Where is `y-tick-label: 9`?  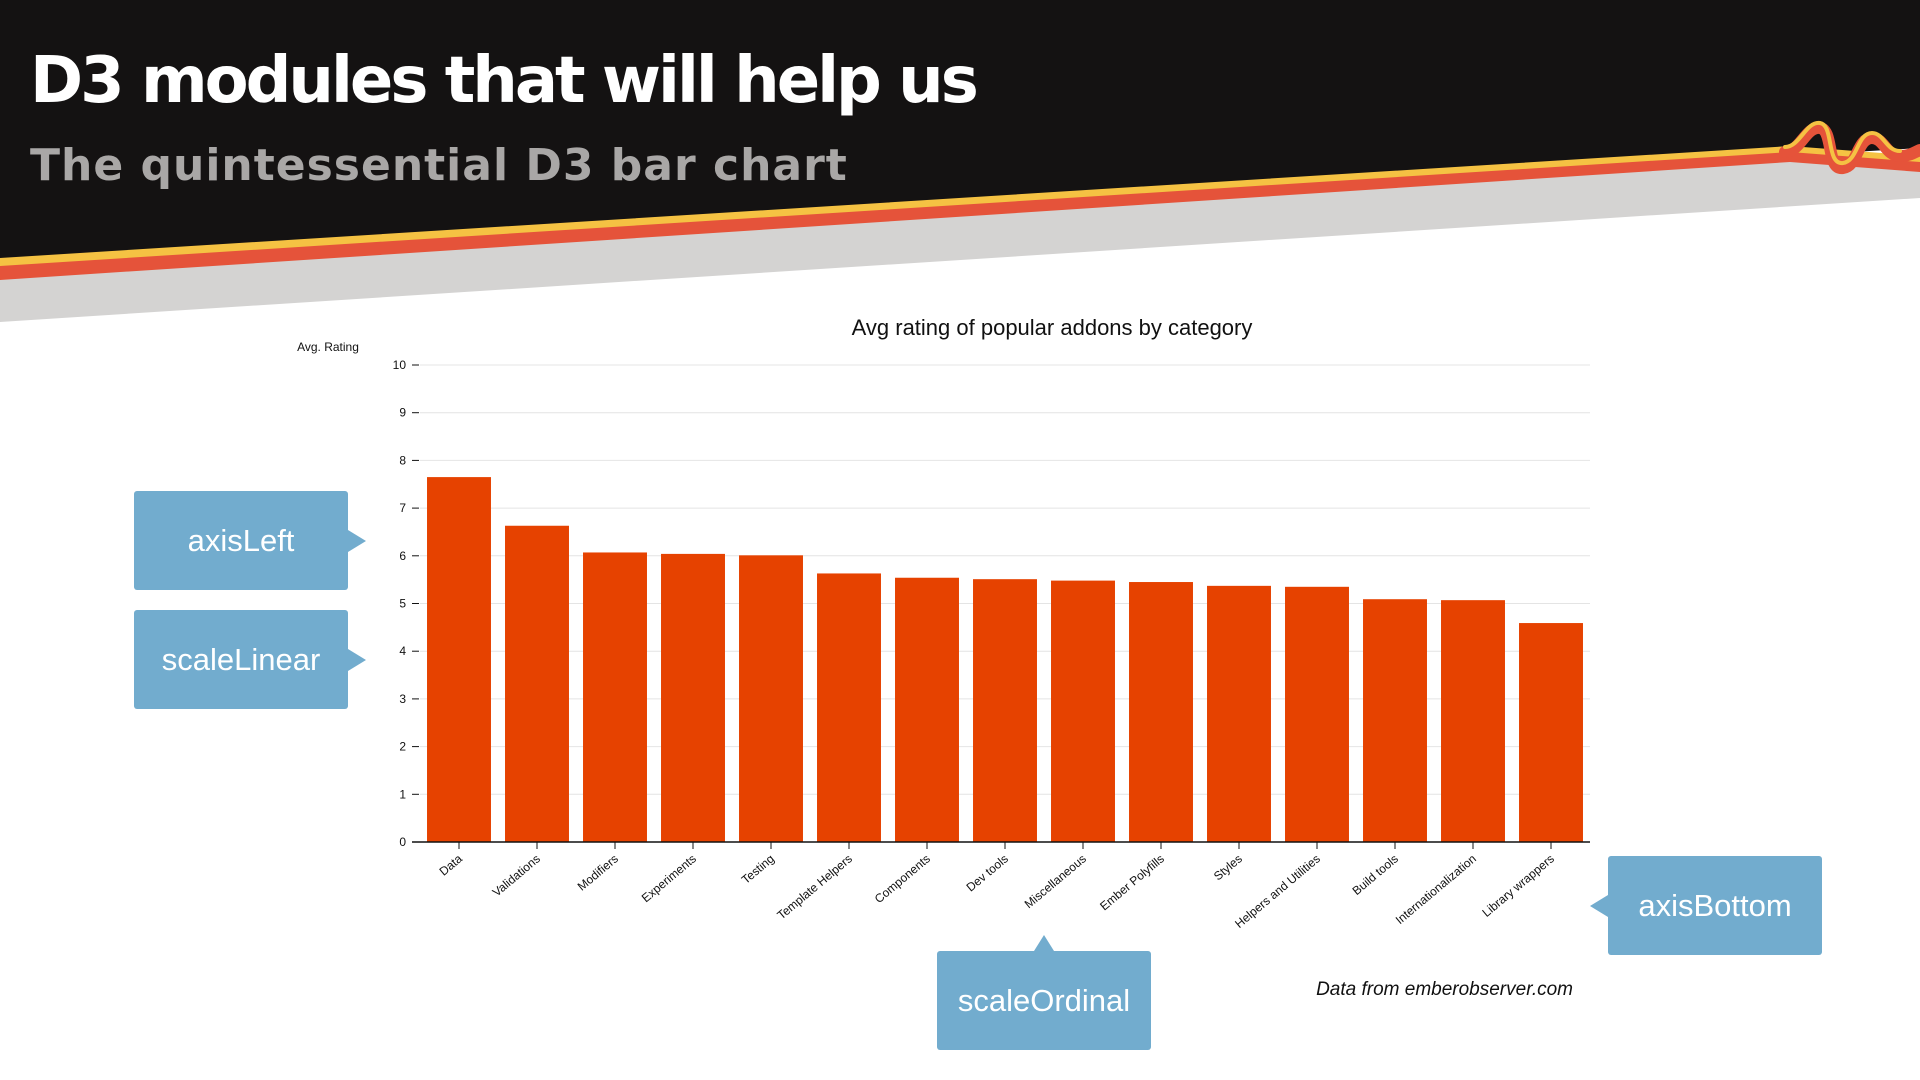
y-tick-label: 9 is located at coordinates (402, 413).